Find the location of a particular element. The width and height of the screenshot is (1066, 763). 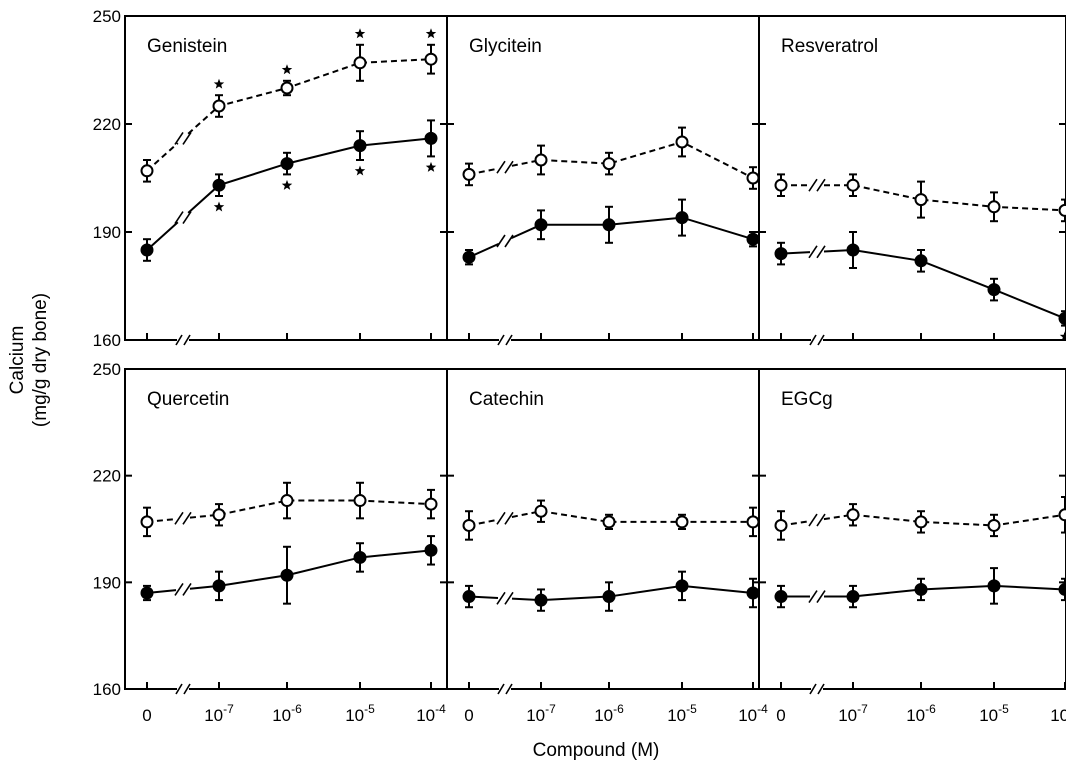

x-tick-label: 10⁻⁷ is located at coordinates (853, 713).